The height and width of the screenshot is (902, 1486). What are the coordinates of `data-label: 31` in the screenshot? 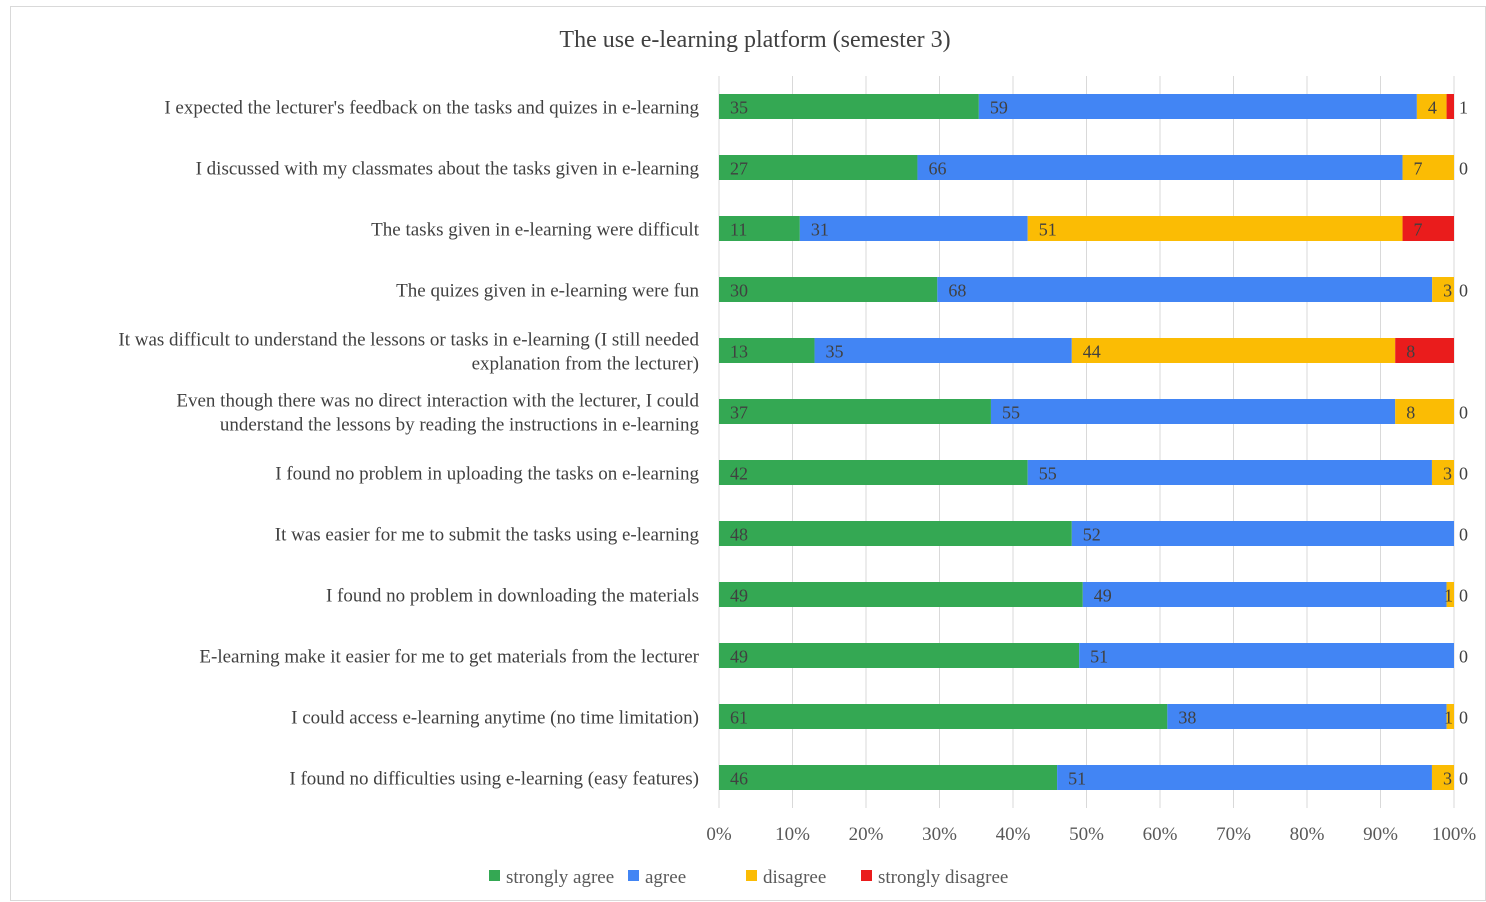 It's located at (820, 230).